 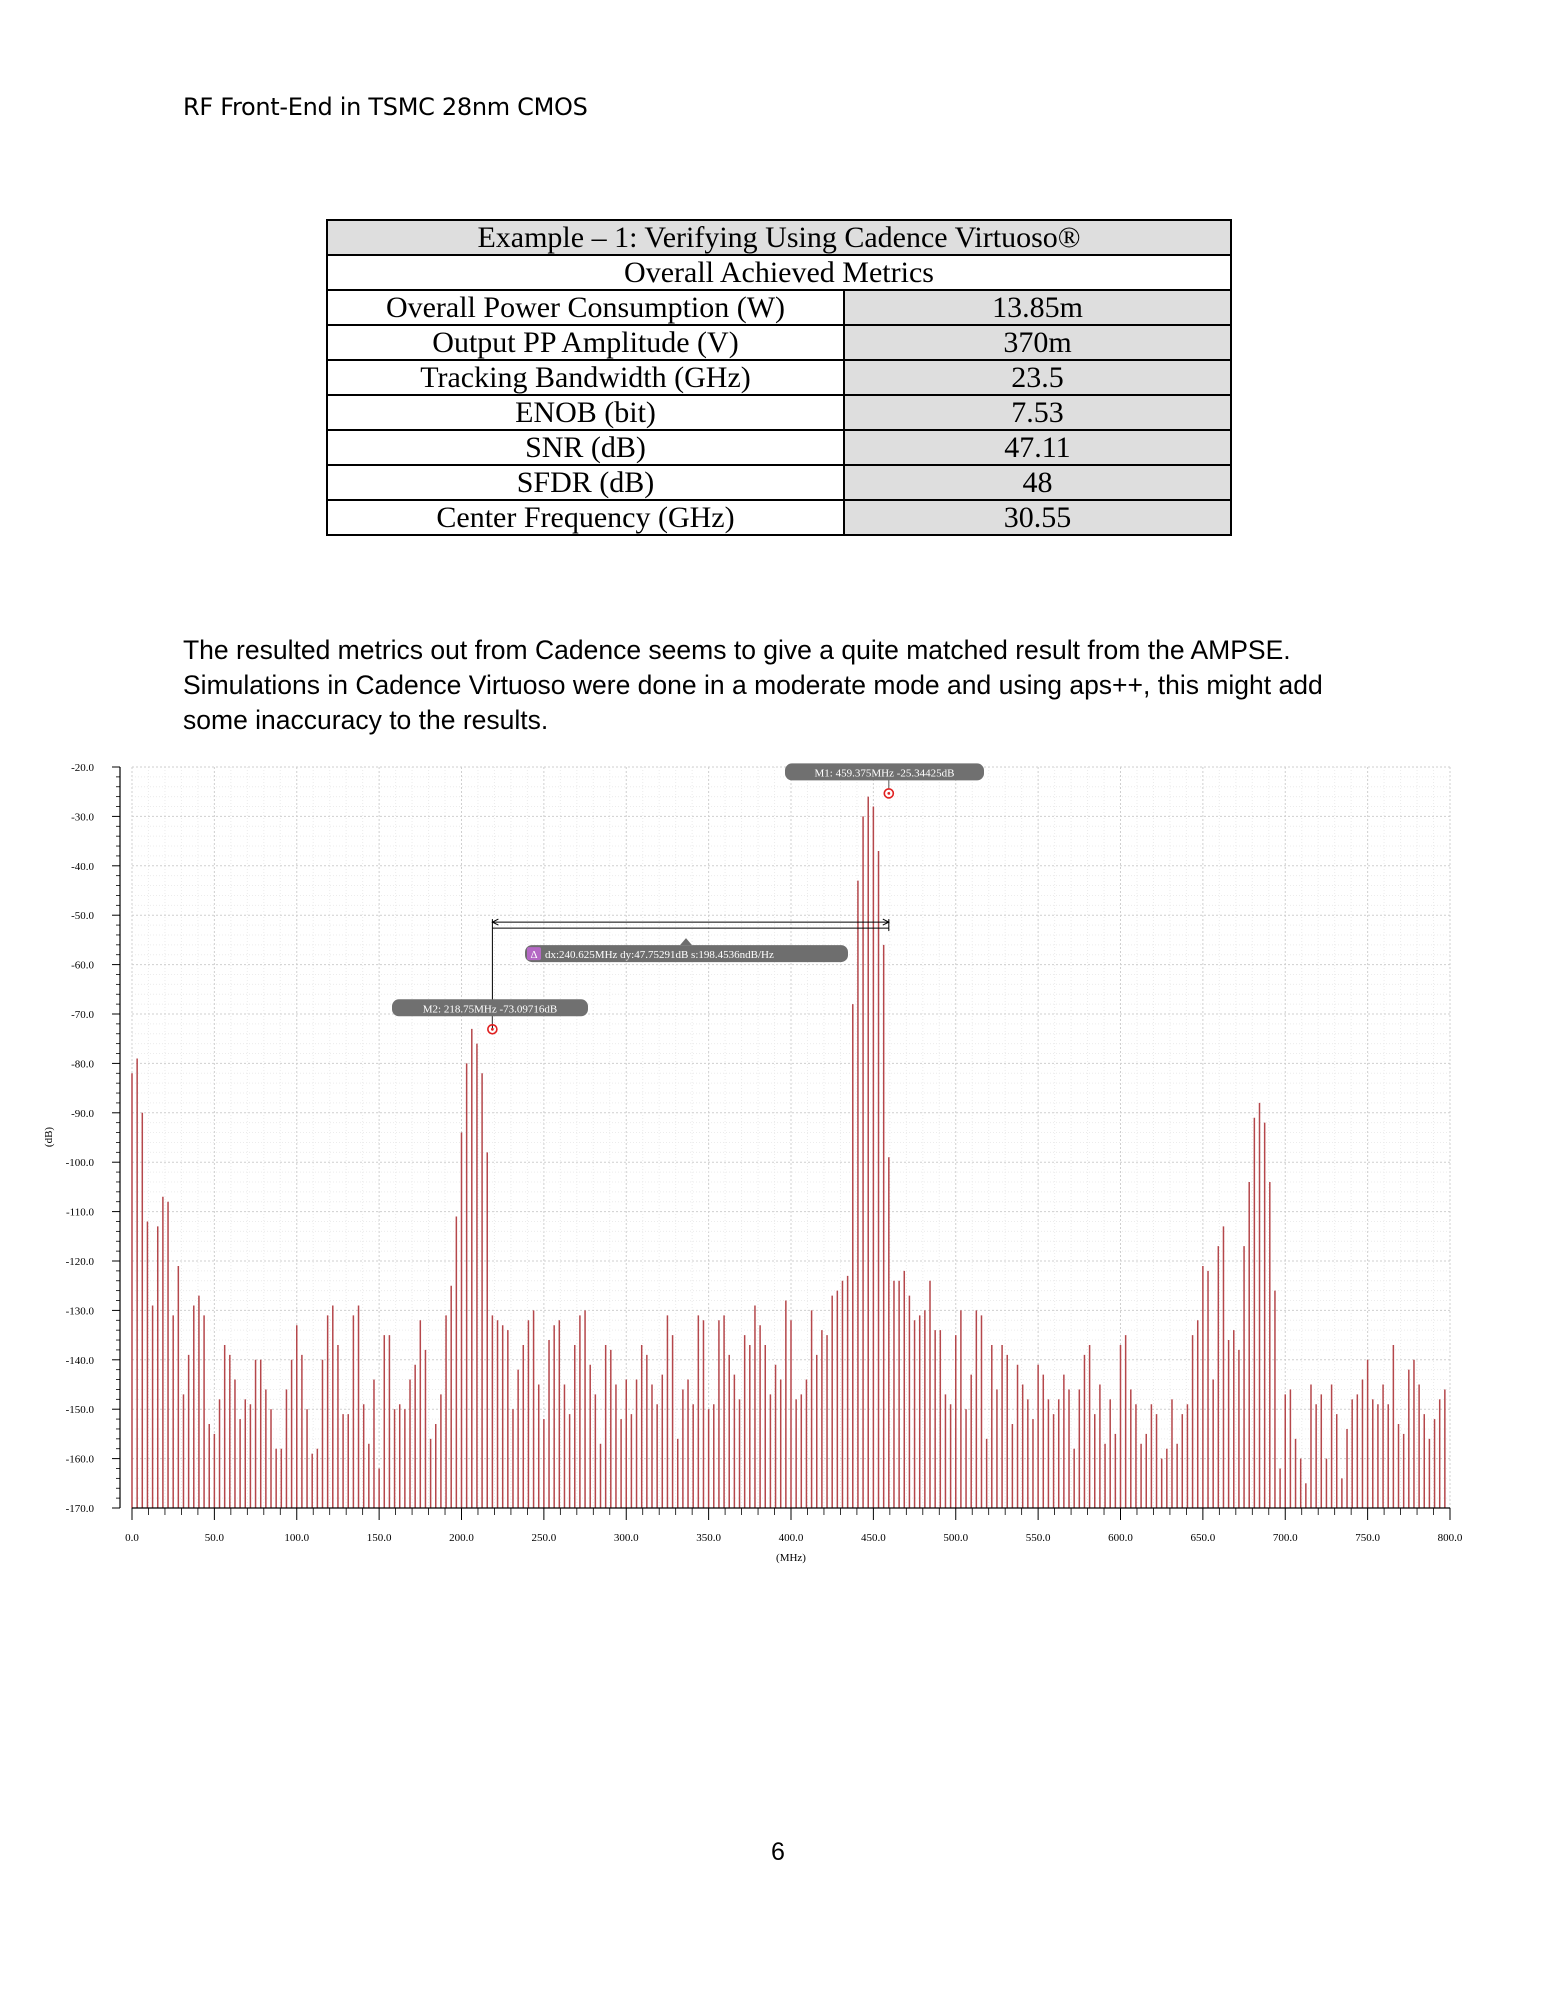 What do you see at coordinates (82, 867) in the screenshot?
I see `y-tick-label: -40.0` at bounding box center [82, 867].